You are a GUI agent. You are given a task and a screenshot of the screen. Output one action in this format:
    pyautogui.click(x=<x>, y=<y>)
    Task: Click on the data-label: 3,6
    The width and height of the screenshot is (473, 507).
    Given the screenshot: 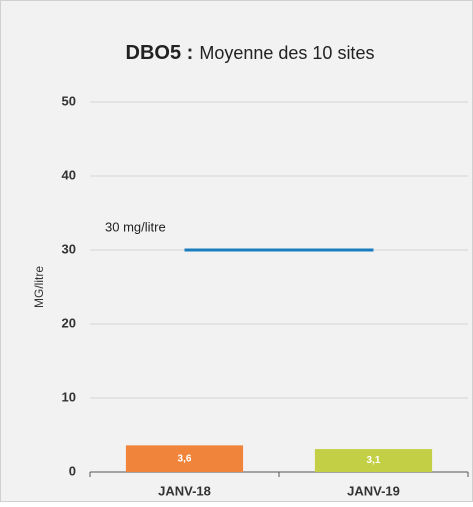 What is the action you would take?
    pyautogui.click(x=185, y=458)
    